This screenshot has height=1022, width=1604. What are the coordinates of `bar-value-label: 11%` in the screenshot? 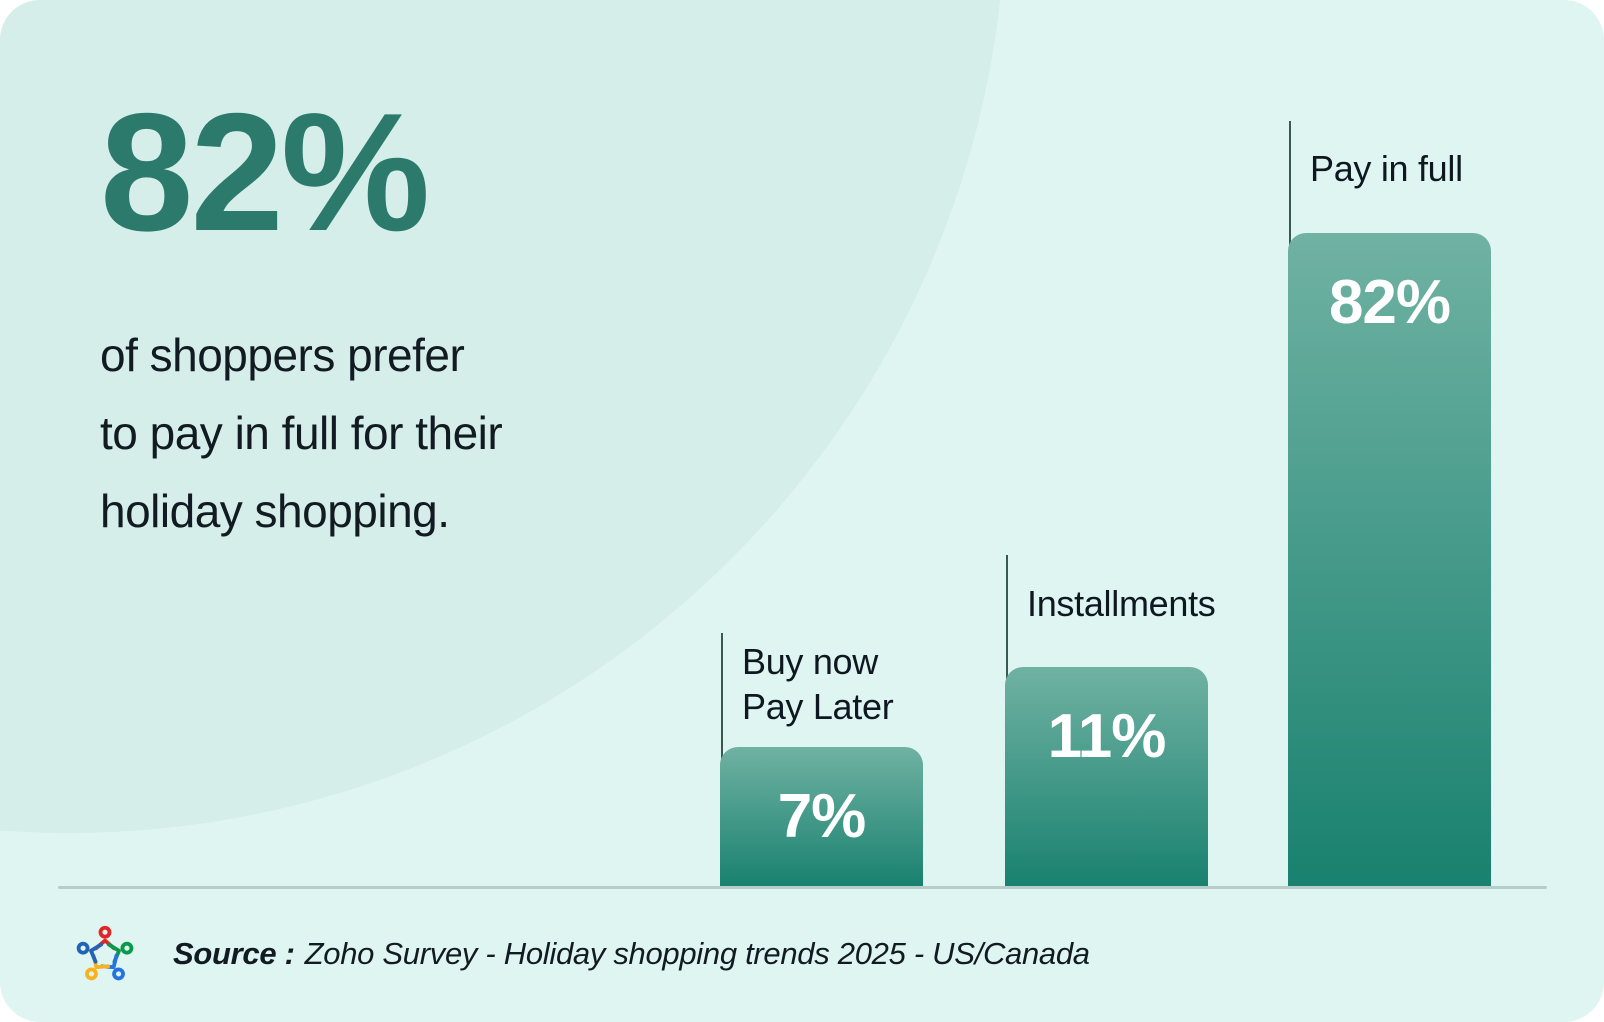 It's located at (1107, 736).